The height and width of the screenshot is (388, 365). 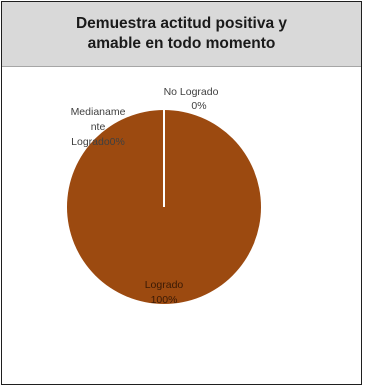 What do you see at coordinates (198, 106) in the screenshot?
I see `label-no-logrado-pct: 0%` at bounding box center [198, 106].